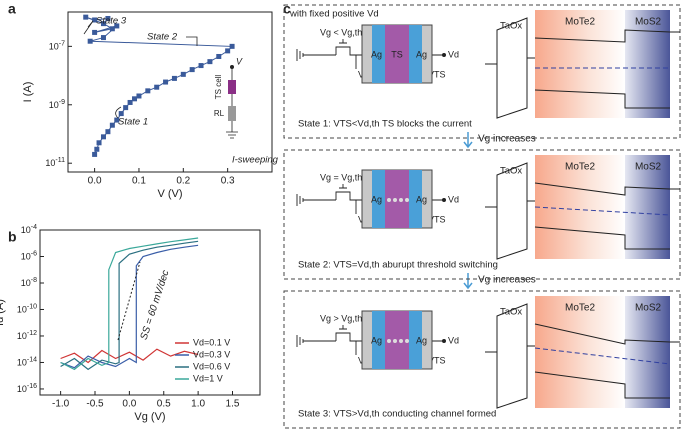 Image resolution: width=685 pixels, height=439 pixels. Describe the element at coordinates (150, 312) in the screenshot. I see `plot-frame` at that location.